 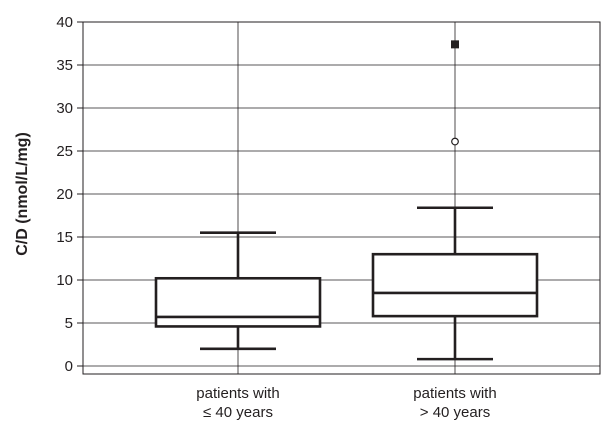 What do you see at coordinates (69, 323) in the screenshot?
I see `y-tick-label: 5` at bounding box center [69, 323].